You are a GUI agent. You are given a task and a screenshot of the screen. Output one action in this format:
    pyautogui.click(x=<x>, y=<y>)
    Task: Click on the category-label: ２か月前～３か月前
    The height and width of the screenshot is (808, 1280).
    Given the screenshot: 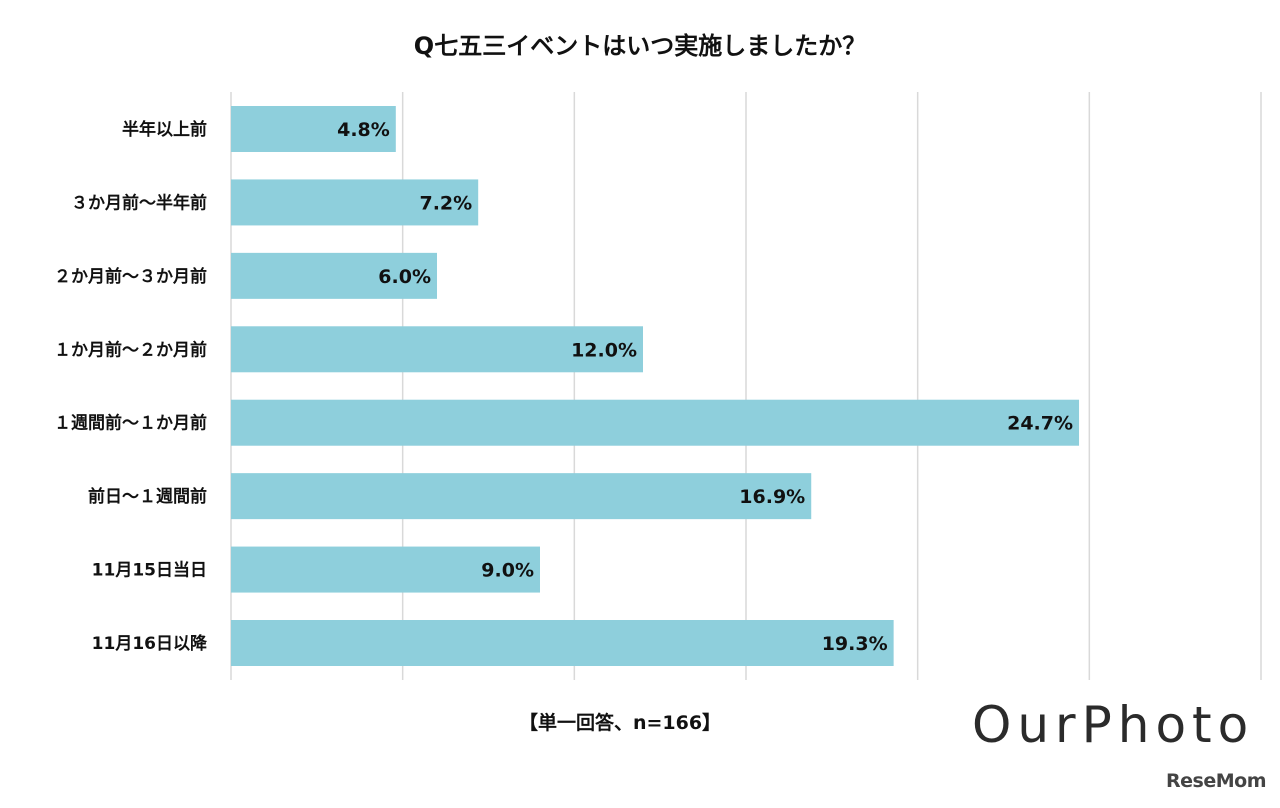 What is the action you would take?
    pyautogui.click(x=130, y=276)
    